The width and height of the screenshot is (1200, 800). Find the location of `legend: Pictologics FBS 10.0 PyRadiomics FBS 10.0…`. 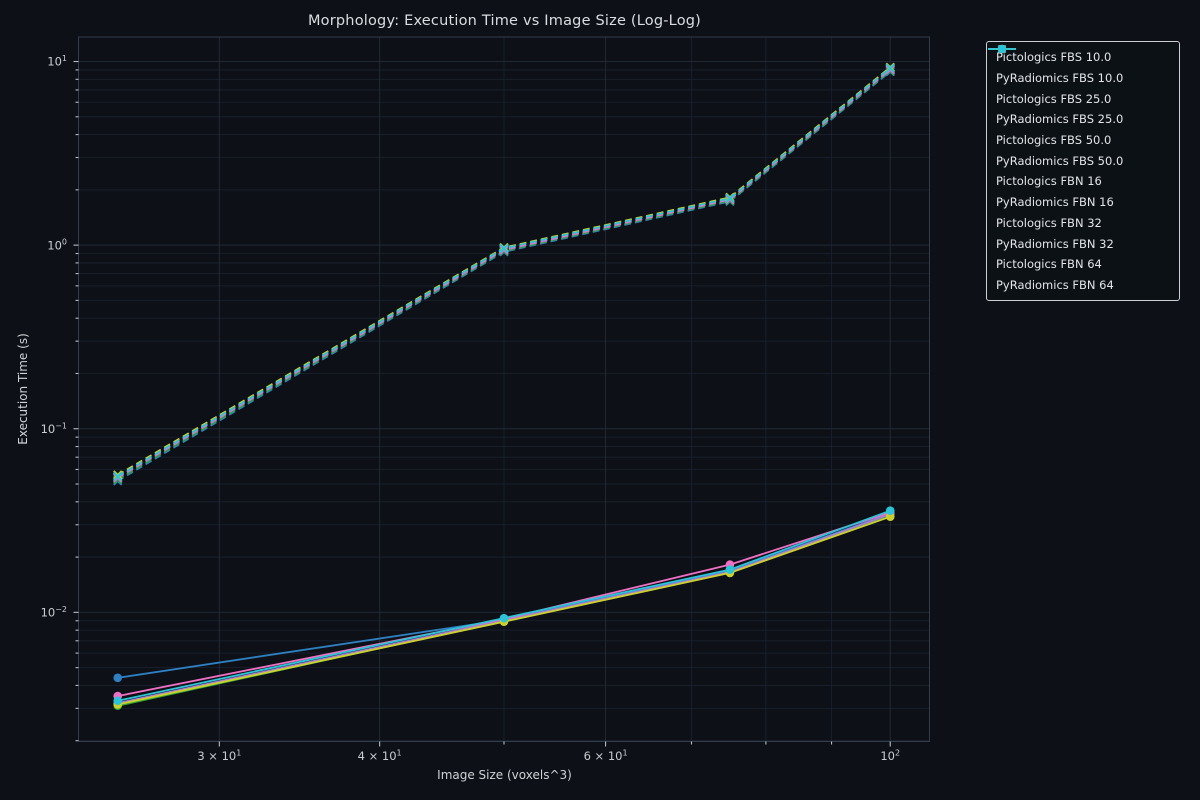

legend: Pictologics FBS 10.0 PyRadiomics FBS 10.0… is located at coordinates (1083, 171).